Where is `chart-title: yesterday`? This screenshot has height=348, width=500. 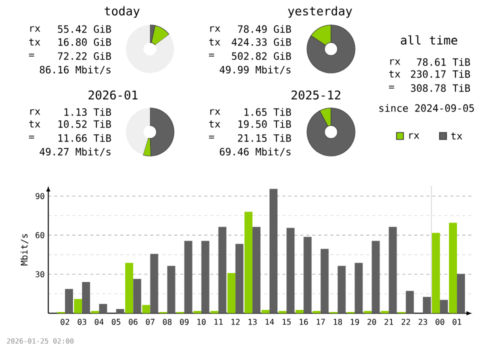
chart-title: yesterday is located at coordinates (320, 12).